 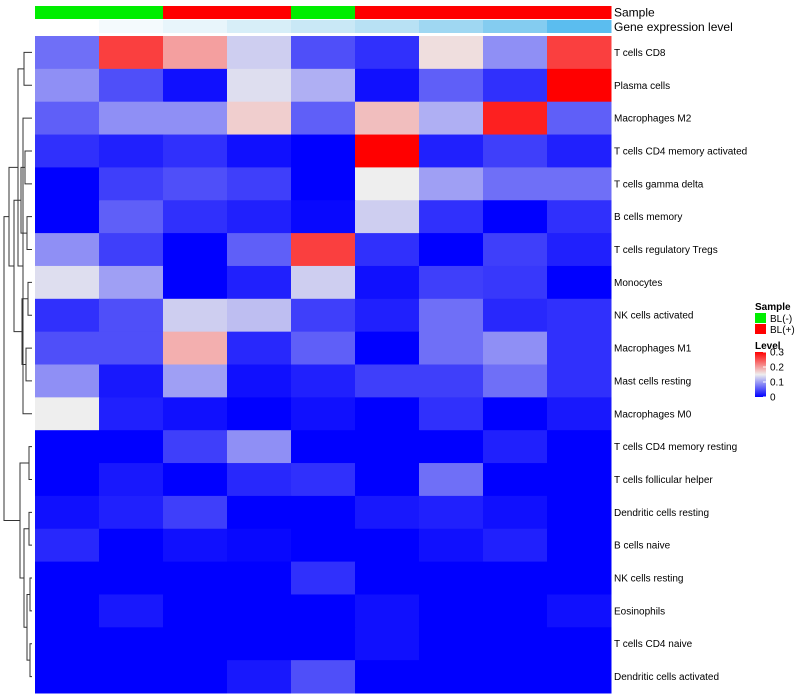 I want to click on row-label-dendritic-cells-resting: Dendritic cells resting, so click(x=661, y=513).